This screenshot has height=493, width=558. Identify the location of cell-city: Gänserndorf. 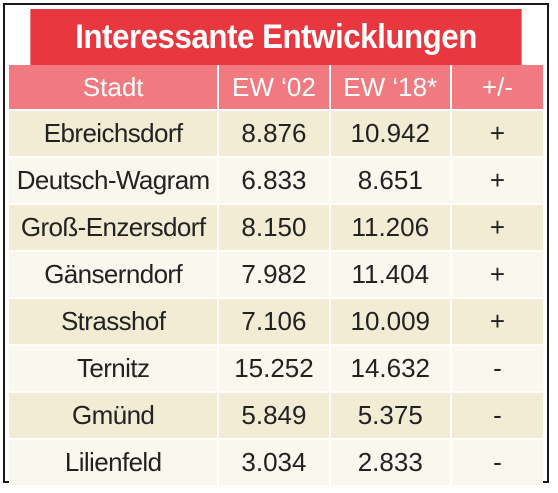
(113, 273).